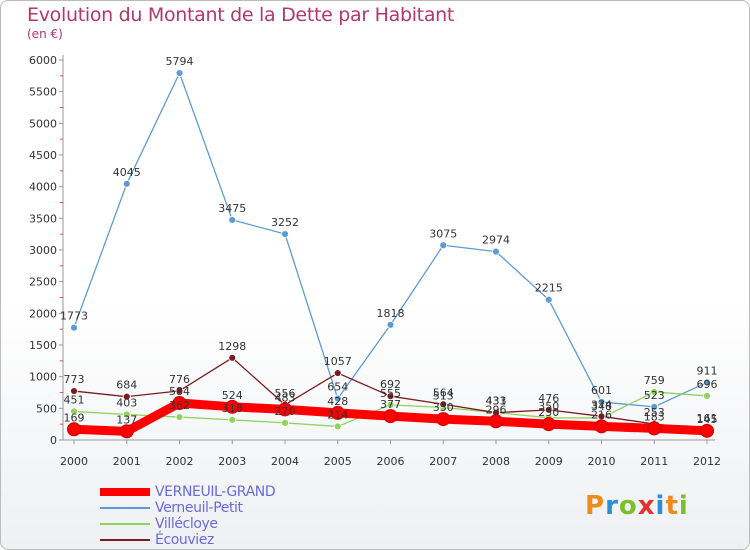 The image size is (750, 550). I want to click on x-tick-label: 2003, so click(232, 461).